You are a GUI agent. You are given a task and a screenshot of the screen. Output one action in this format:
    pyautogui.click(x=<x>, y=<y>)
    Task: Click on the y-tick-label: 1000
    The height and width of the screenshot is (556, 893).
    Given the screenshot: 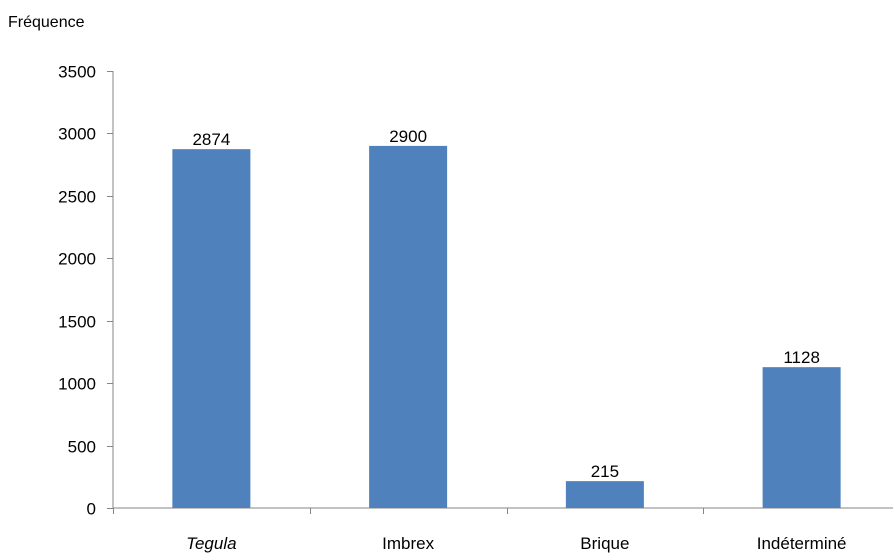 What is the action you would take?
    pyautogui.click(x=77, y=384)
    